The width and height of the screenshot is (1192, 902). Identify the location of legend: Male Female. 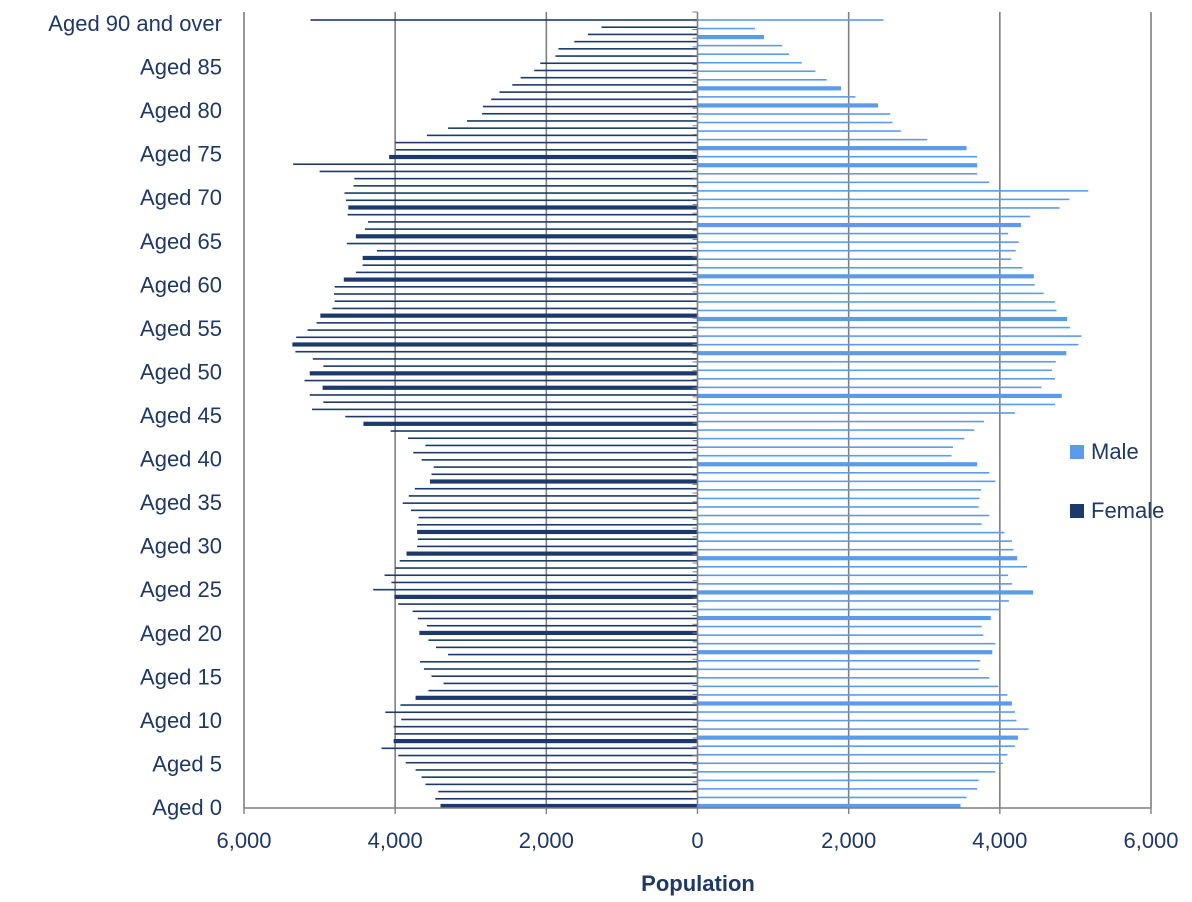
(1117, 481).